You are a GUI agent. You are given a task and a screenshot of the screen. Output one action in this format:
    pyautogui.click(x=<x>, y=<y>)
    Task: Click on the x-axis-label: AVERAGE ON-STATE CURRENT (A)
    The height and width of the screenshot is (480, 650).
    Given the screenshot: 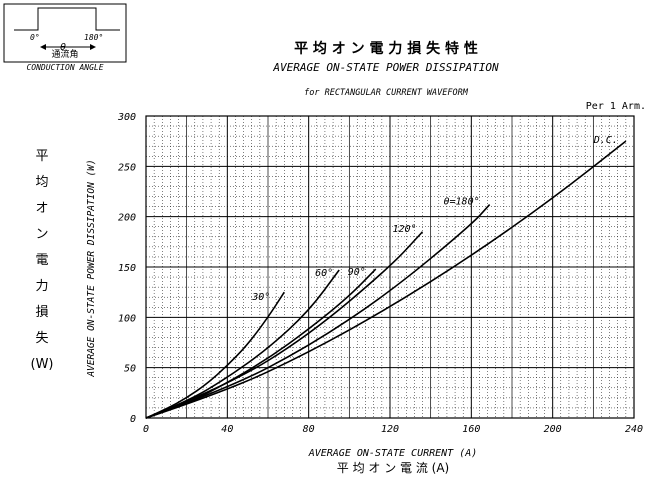 What is the action you would take?
    pyautogui.click(x=393, y=453)
    